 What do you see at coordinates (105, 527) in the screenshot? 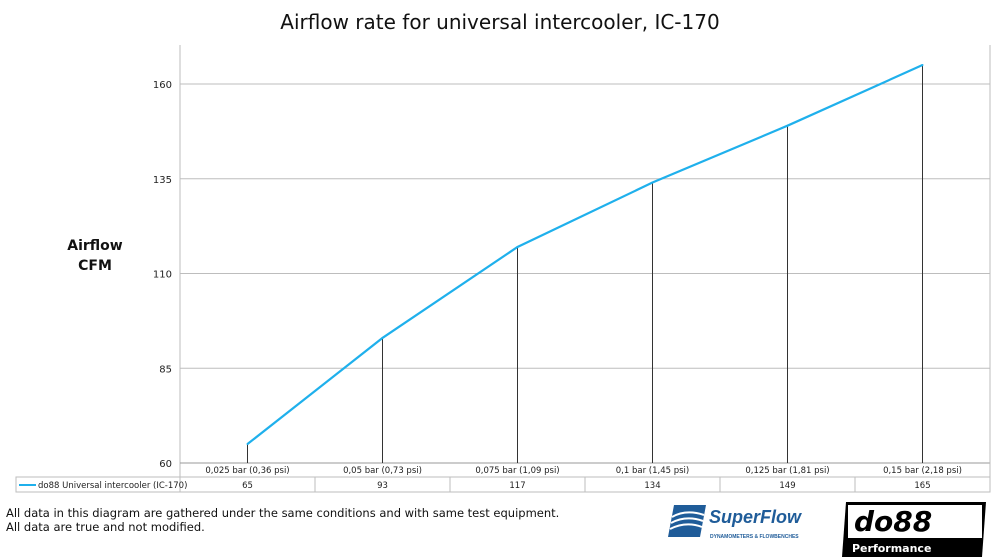
I see `footer-note-2: All data are true and not modified.` at bounding box center [105, 527].